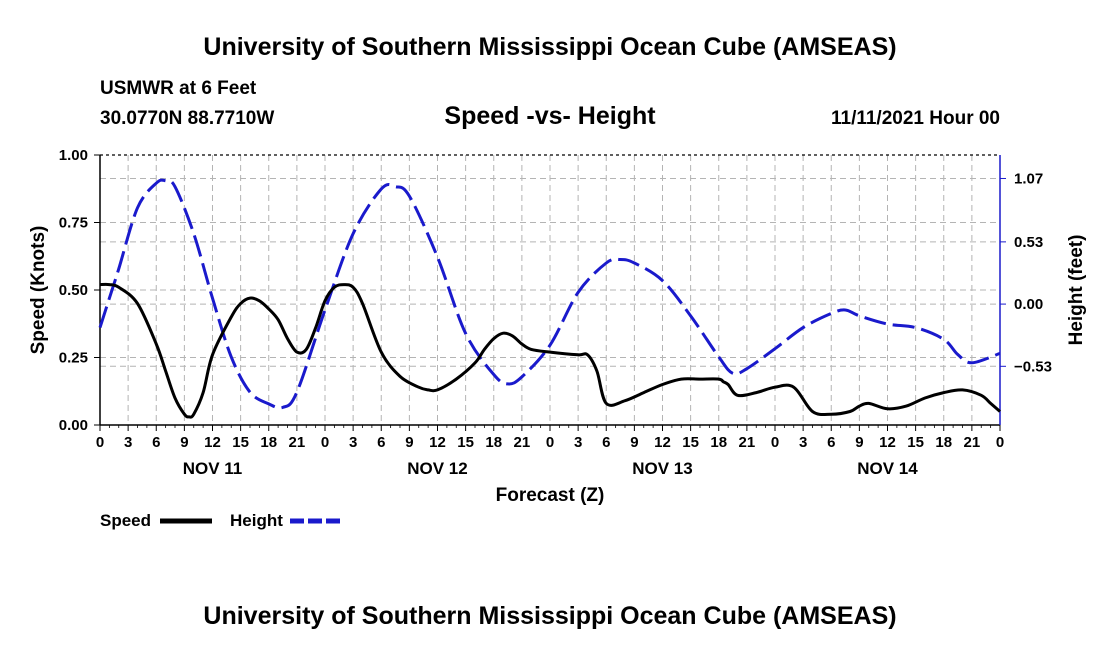  What do you see at coordinates (1028, 242) in the screenshot?
I see `y2-tick-label: 0.53` at bounding box center [1028, 242].